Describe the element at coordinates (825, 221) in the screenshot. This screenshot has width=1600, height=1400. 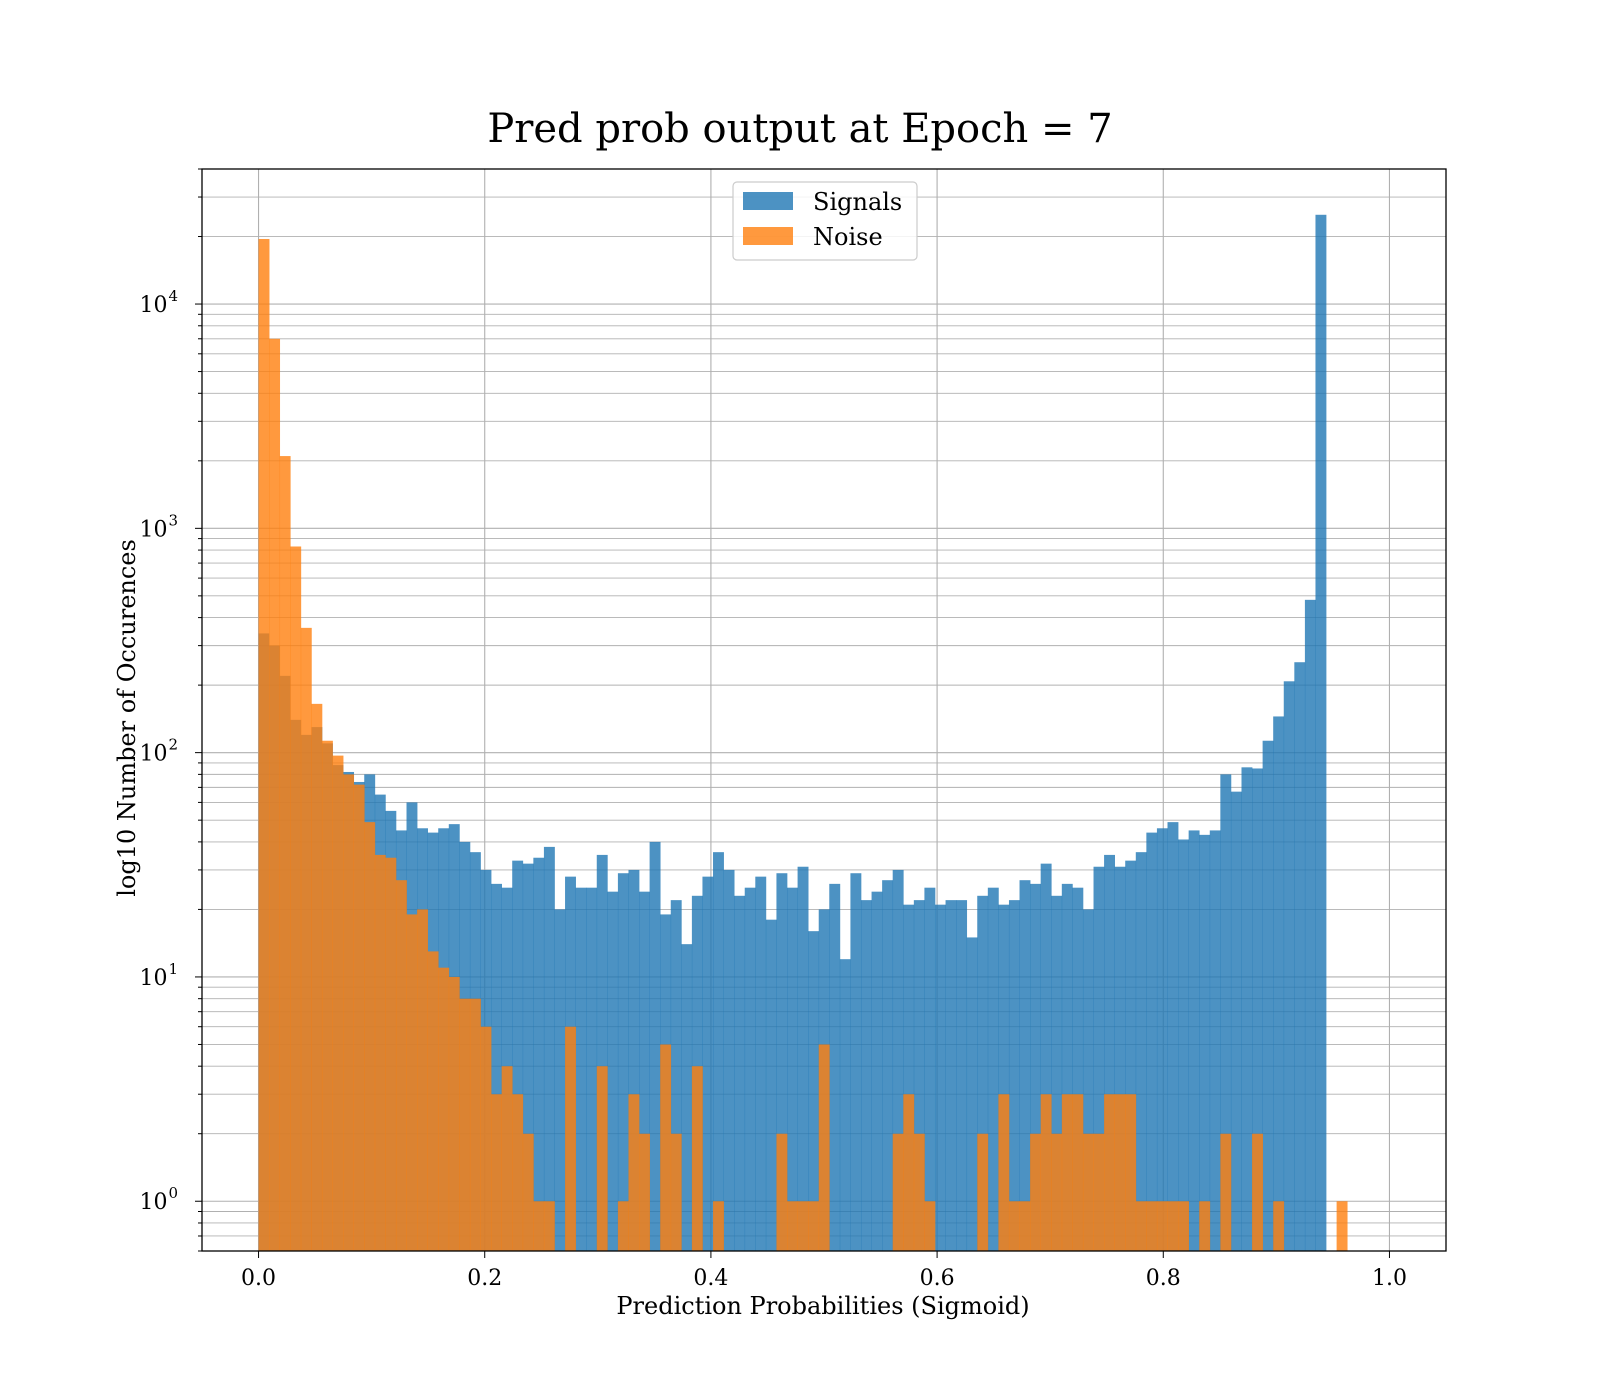
I see `legend: Signals Noise` at that location.